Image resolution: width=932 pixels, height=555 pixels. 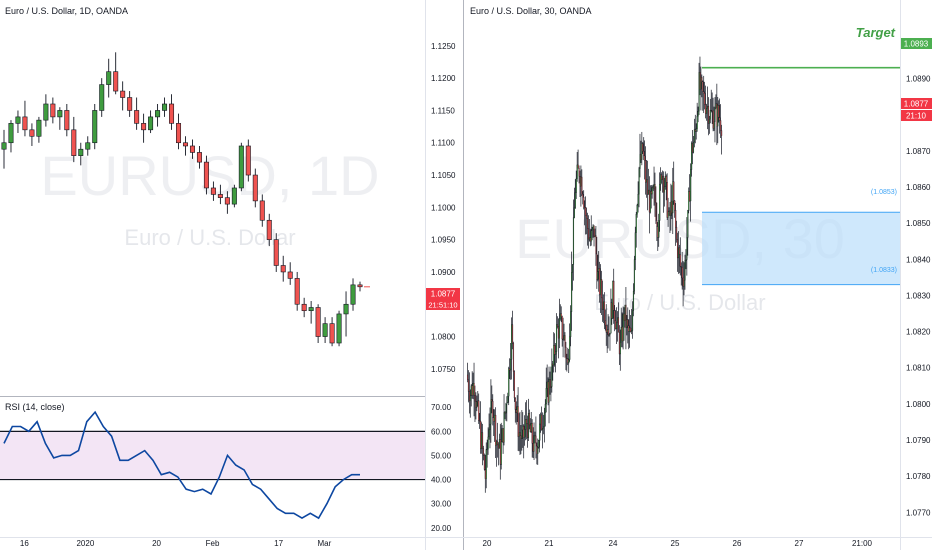 I want to click on right-y-tick: 1.0770, so click(x=918, y=512).